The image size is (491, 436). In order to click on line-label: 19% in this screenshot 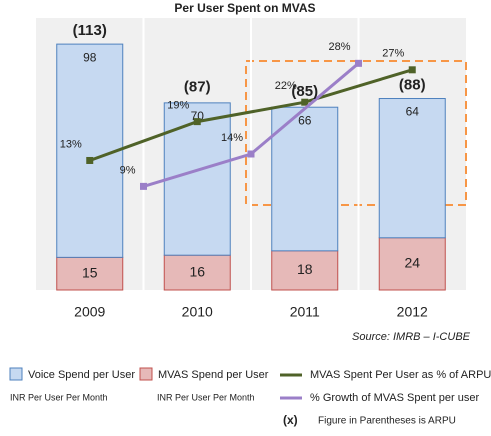, I will do `click(178, 106)`.